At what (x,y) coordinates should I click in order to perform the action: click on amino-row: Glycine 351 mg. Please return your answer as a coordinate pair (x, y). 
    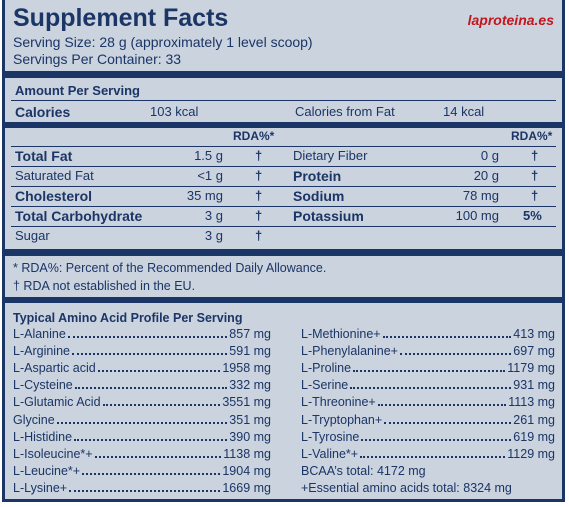
    Looking at the image, I should click on (142, 420).